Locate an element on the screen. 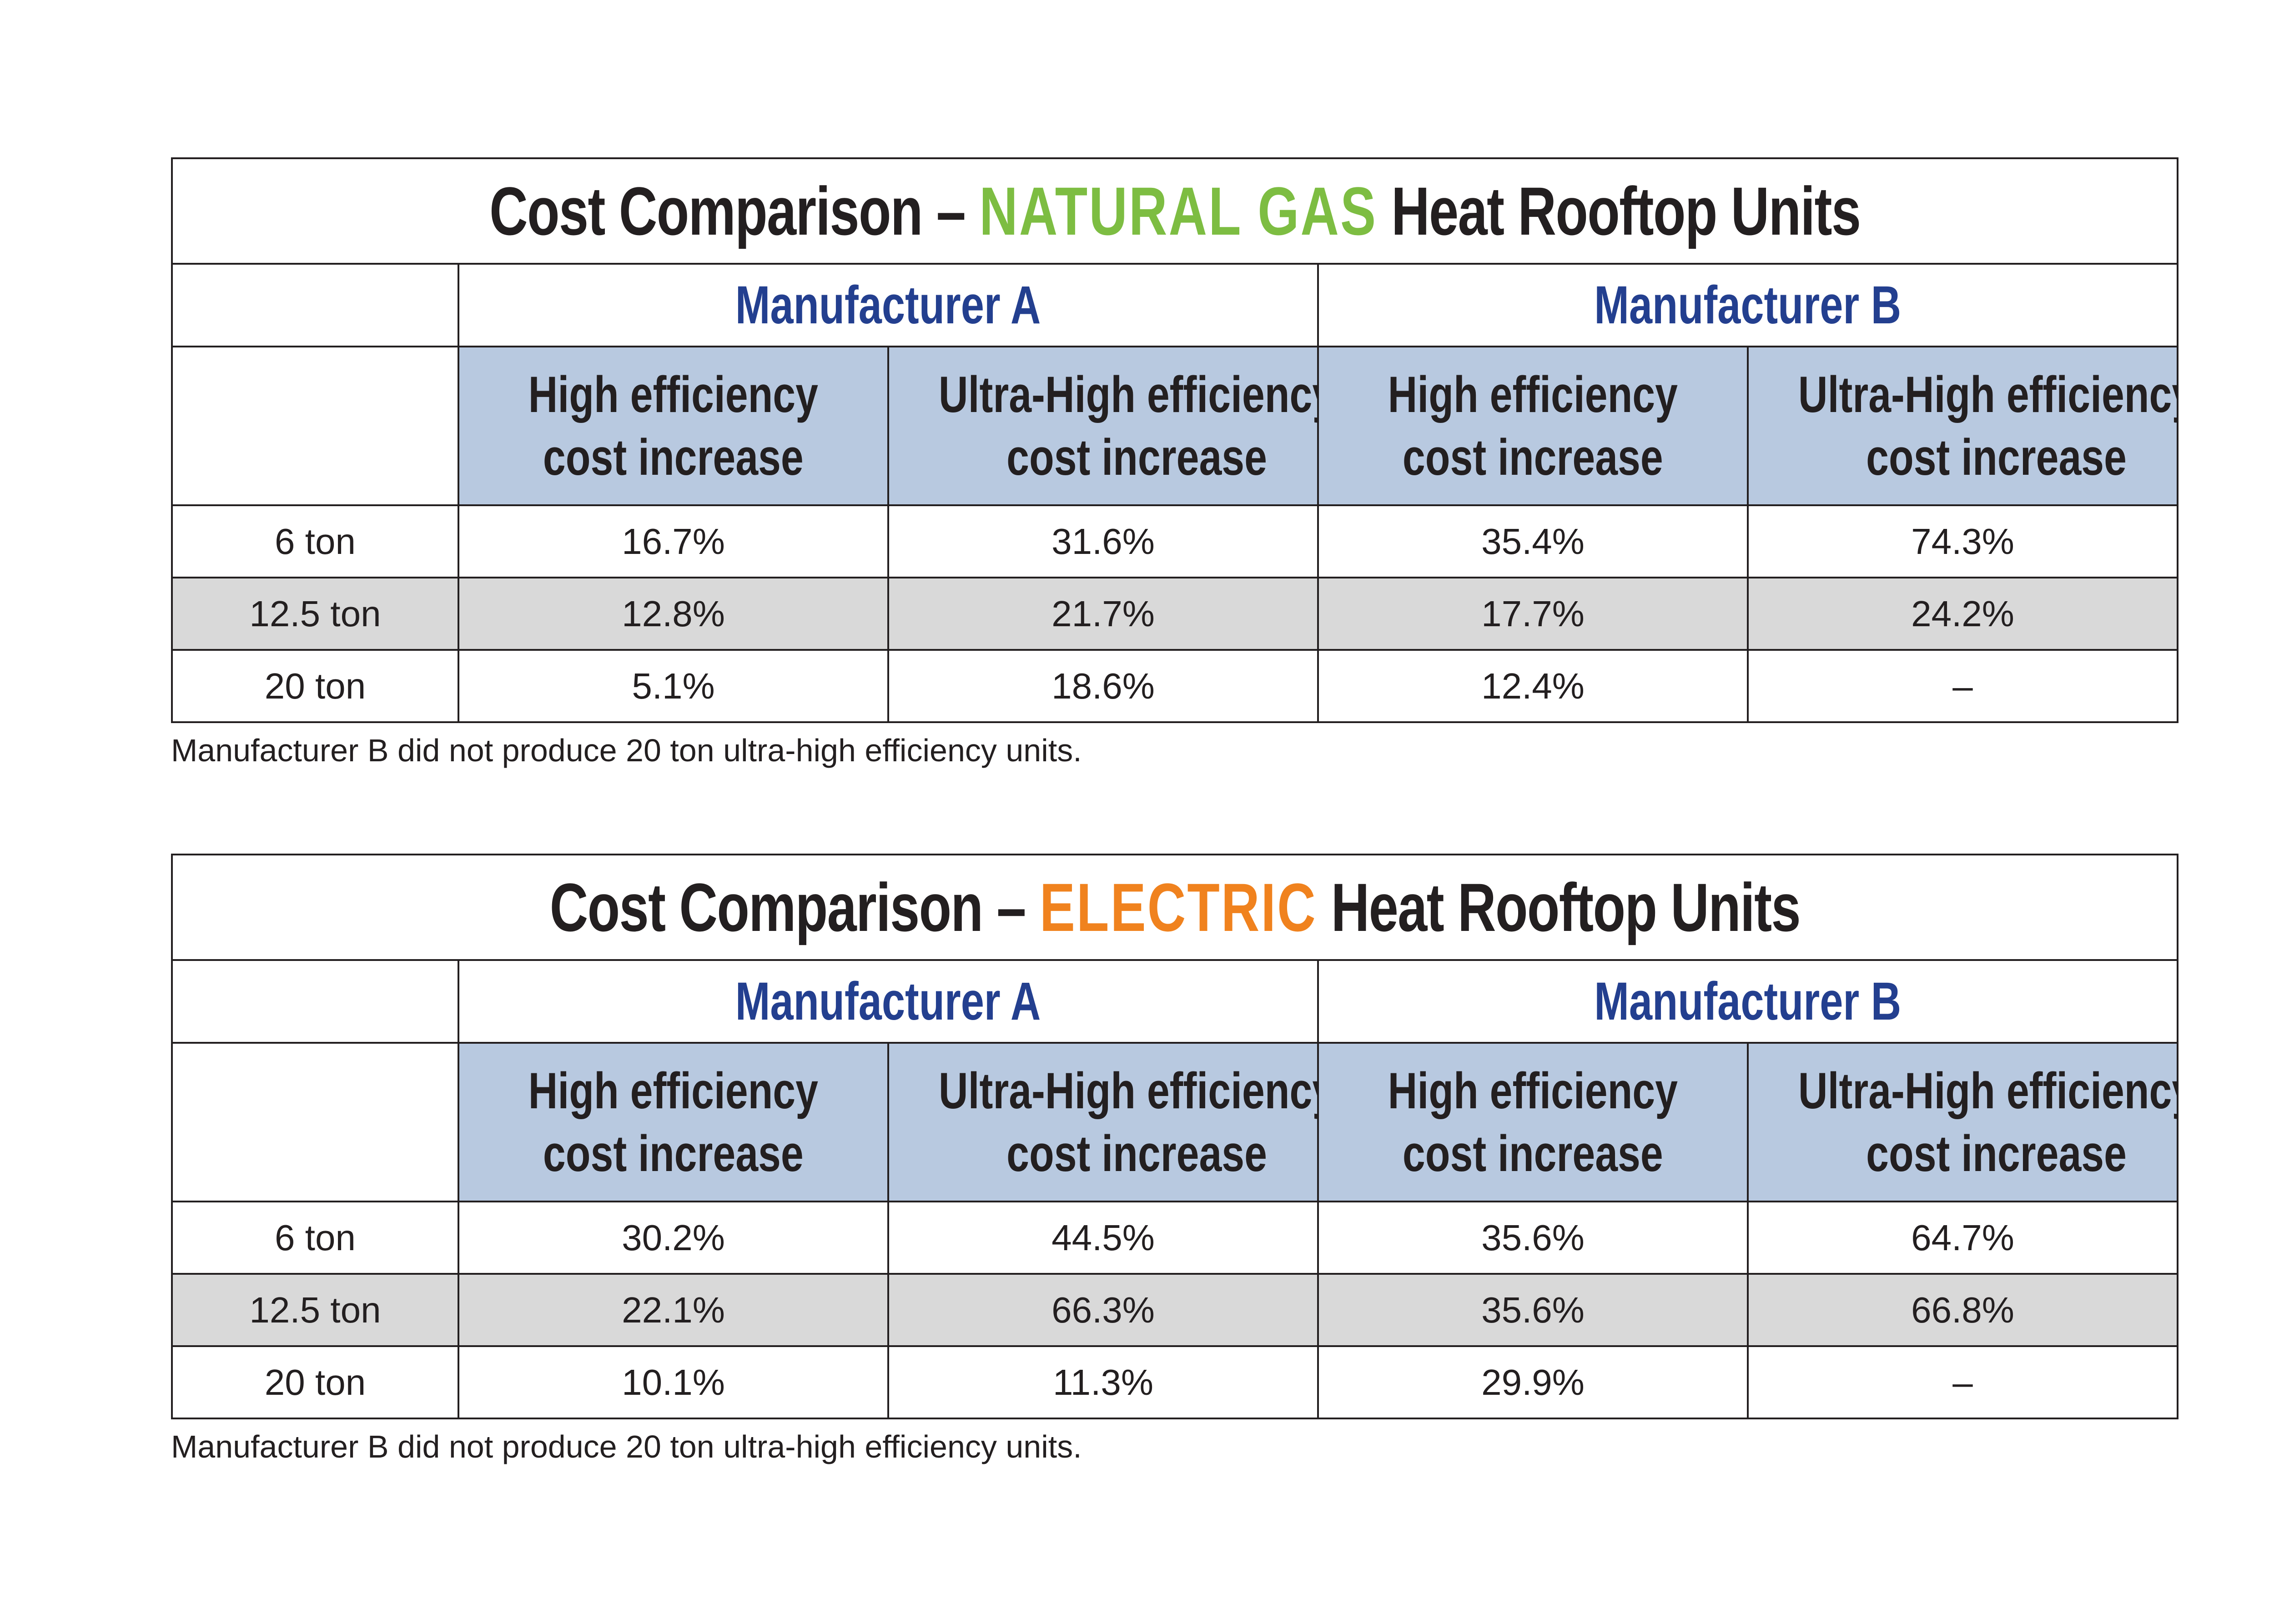 This screenshot has width=2274, height=1624. table-cell: 12.4% is located at coordinates (1533, 686).